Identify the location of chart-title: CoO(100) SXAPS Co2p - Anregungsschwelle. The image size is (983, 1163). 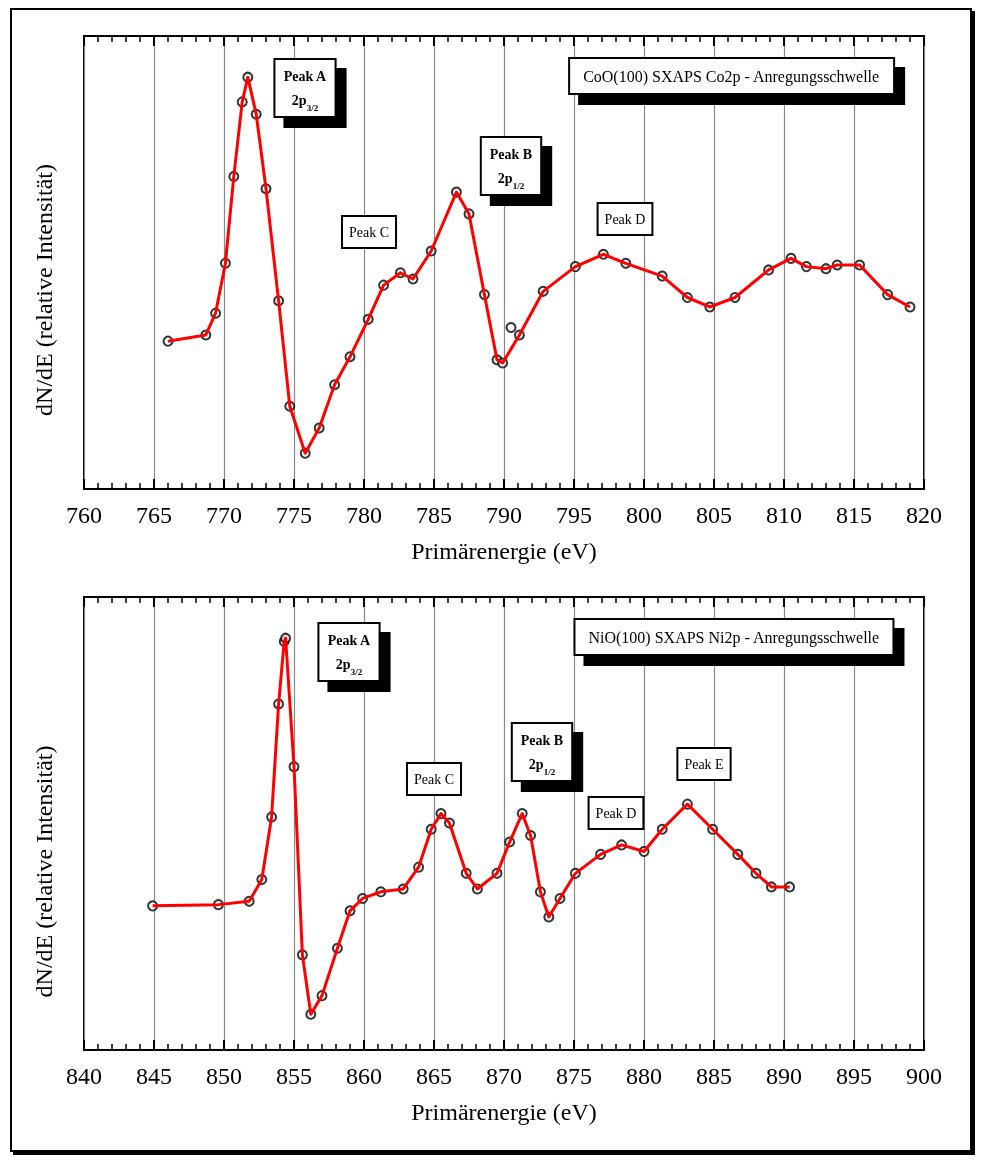
(731, 76).